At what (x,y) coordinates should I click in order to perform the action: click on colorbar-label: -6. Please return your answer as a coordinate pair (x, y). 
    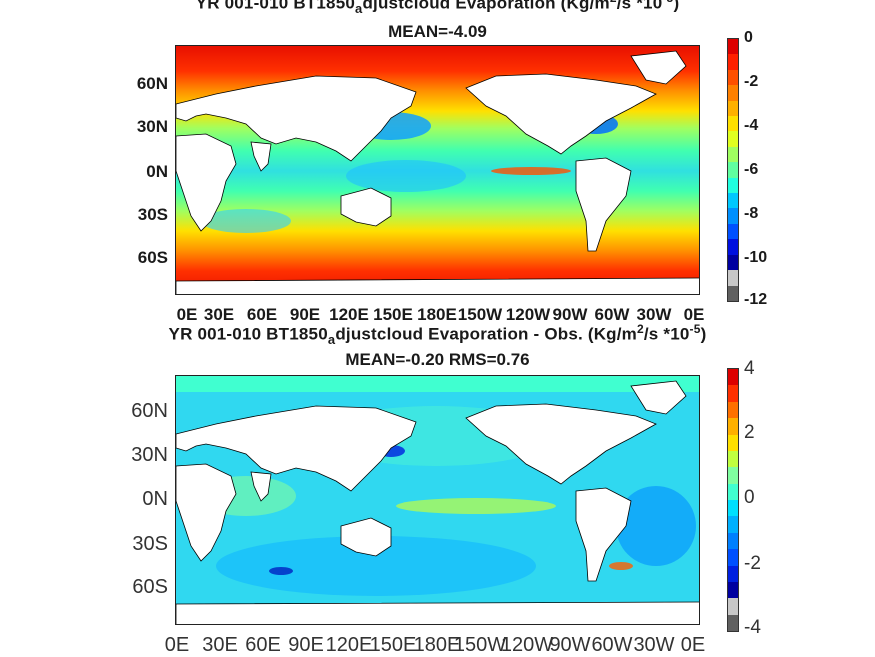
    Looking at the image, I should click on (751, 169).